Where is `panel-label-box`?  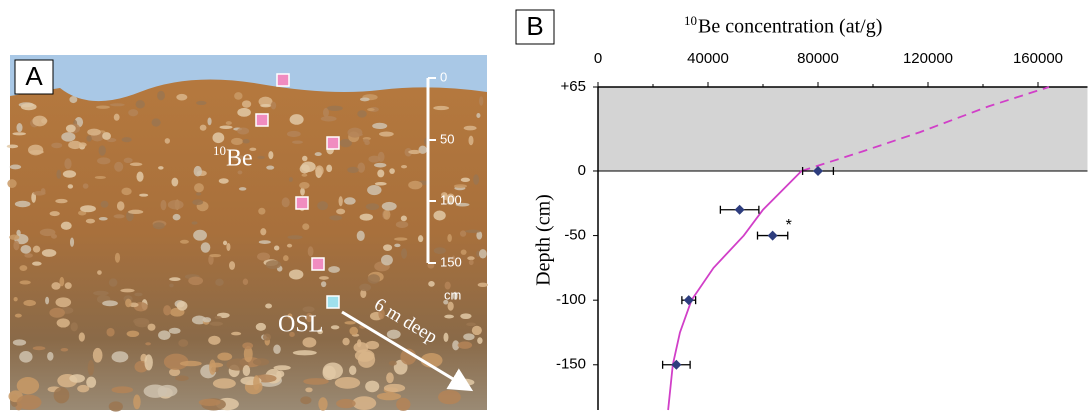
panel-label-box is located at coordinates (535, 27).